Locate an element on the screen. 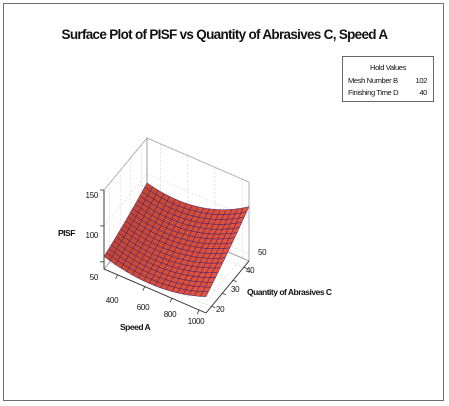 Image resolution: width=449 pixels, height=406 pixels. z-tick-label: 50 is located at coordinates (94, 277).